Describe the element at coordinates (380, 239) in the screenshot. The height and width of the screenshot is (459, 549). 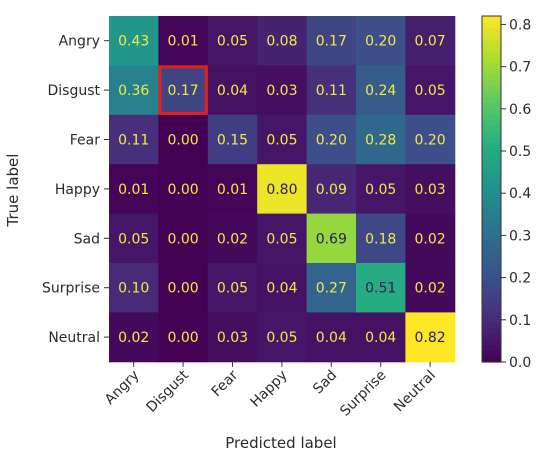
I see `cell-value-label: 0.18` at that location.